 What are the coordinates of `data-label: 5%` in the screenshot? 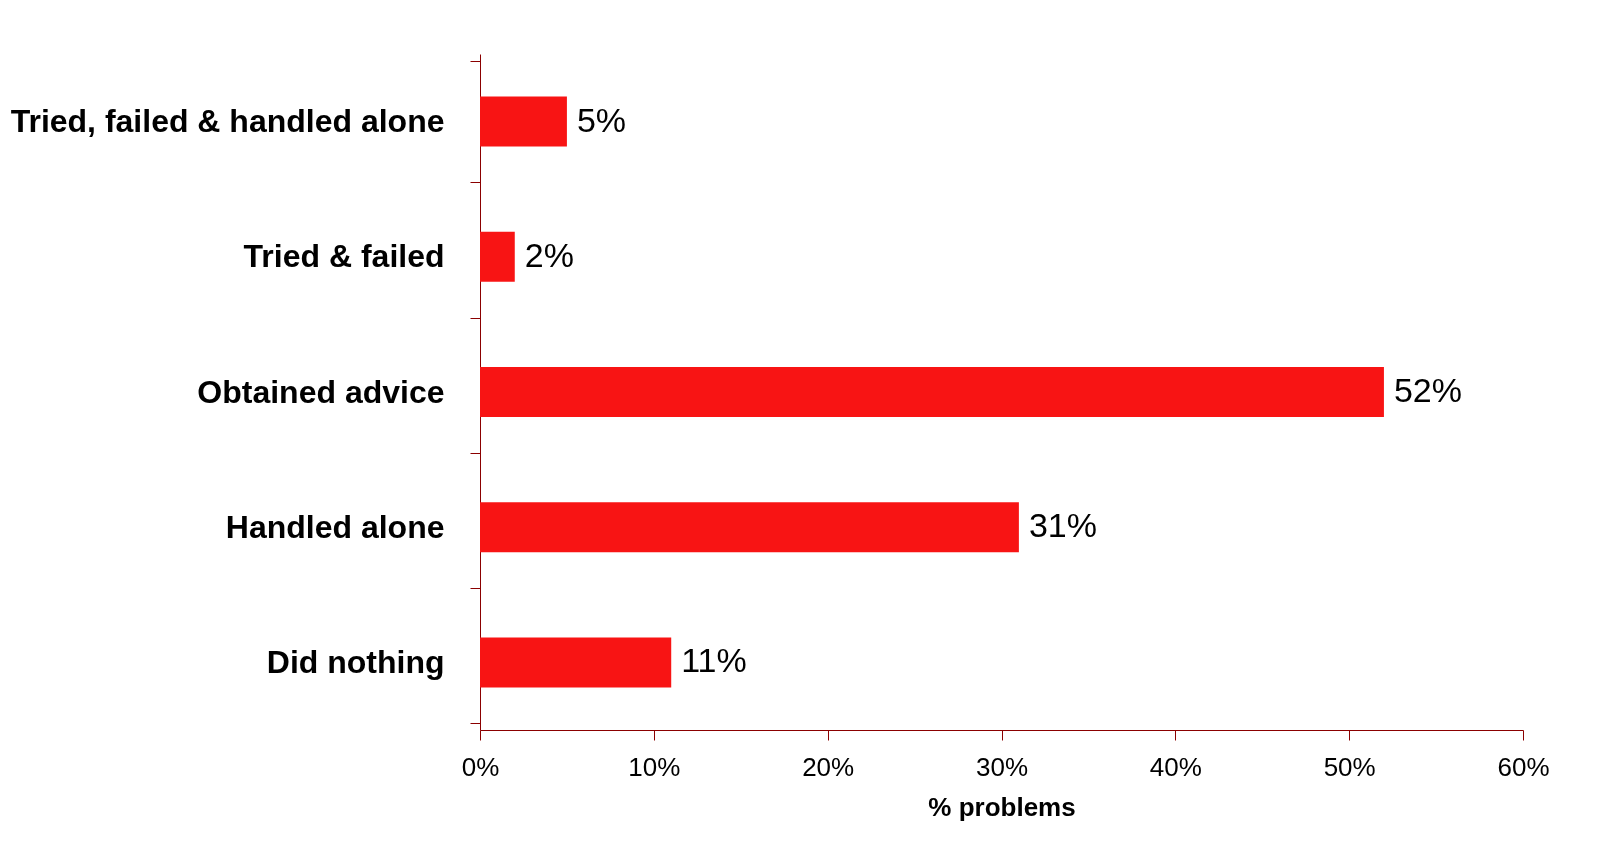 It's located at (601, 119).